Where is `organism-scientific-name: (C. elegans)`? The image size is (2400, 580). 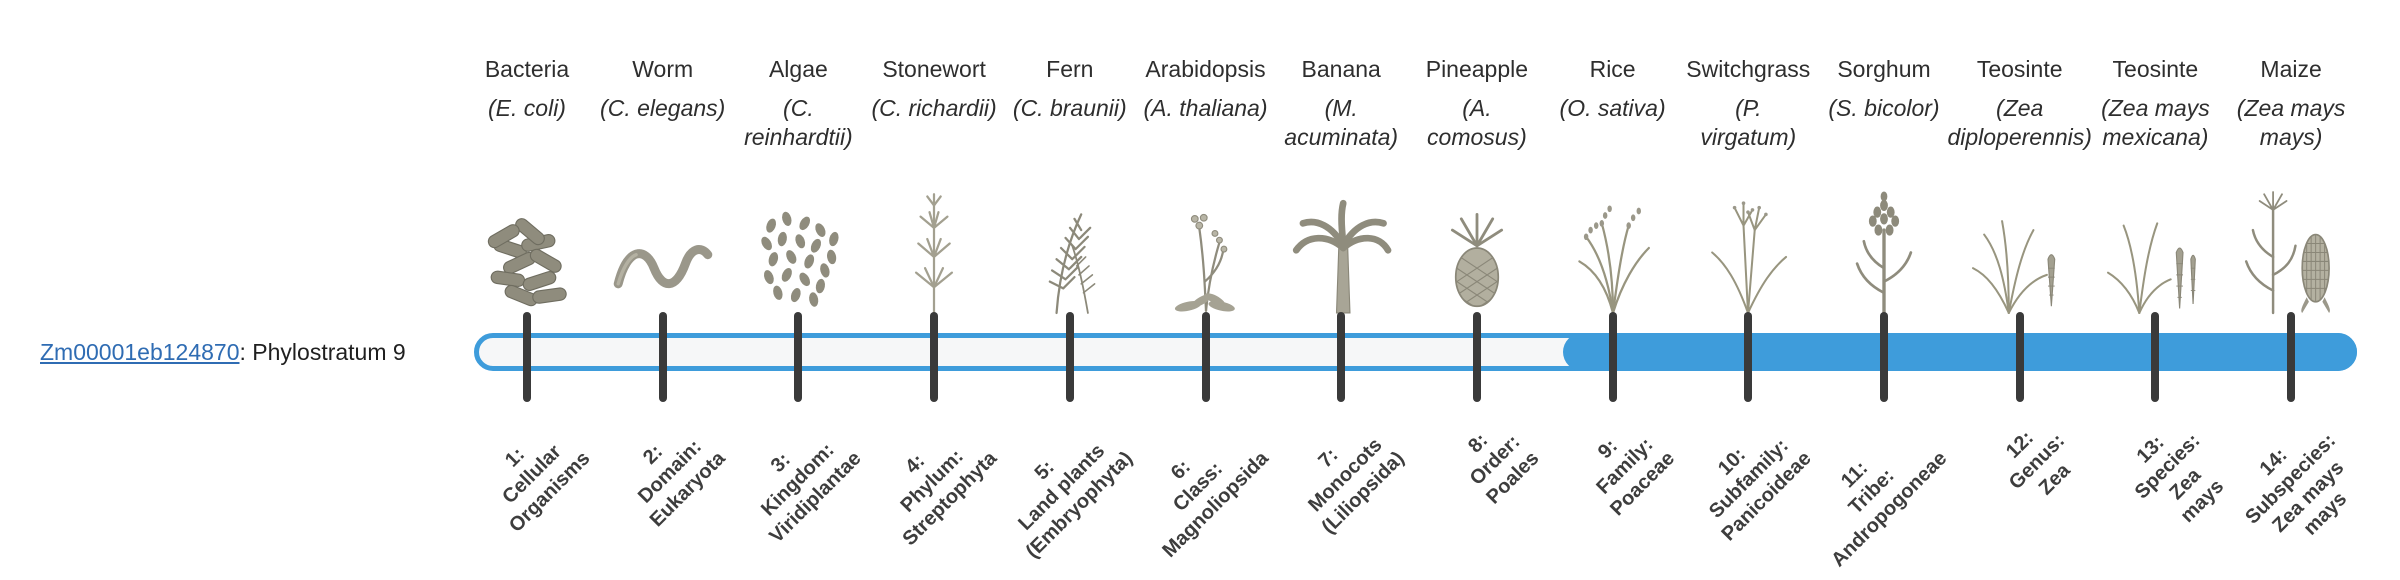 organism-scientific-name: (C. elegans) is located at coordinates (663, 108).